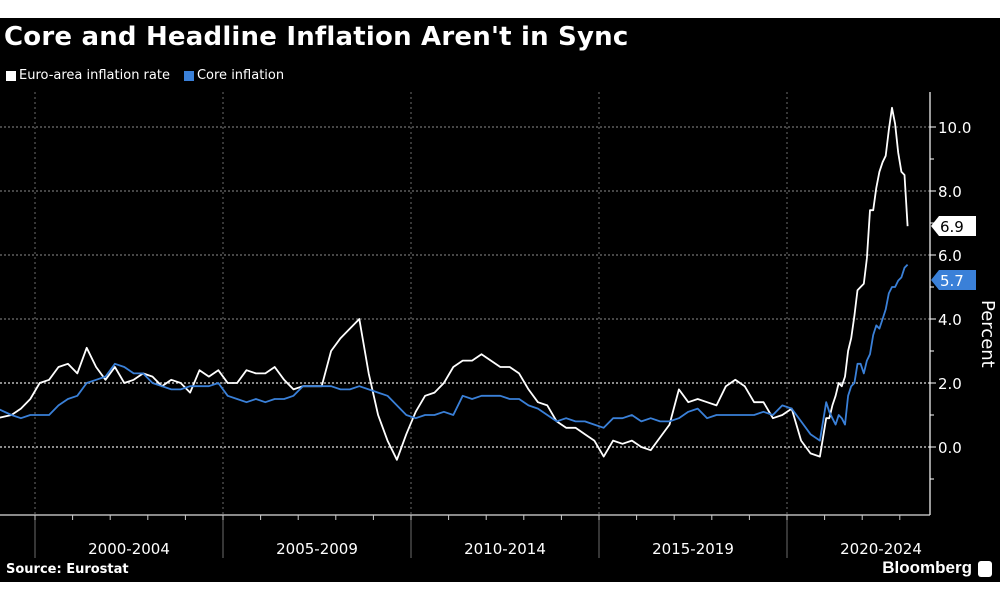 The image size is (1000, 600). What do you see at coordinates (881, 549) in the screenshot?
I see `x-tick-label: 2020-2024` at bounding box center [881, 549].